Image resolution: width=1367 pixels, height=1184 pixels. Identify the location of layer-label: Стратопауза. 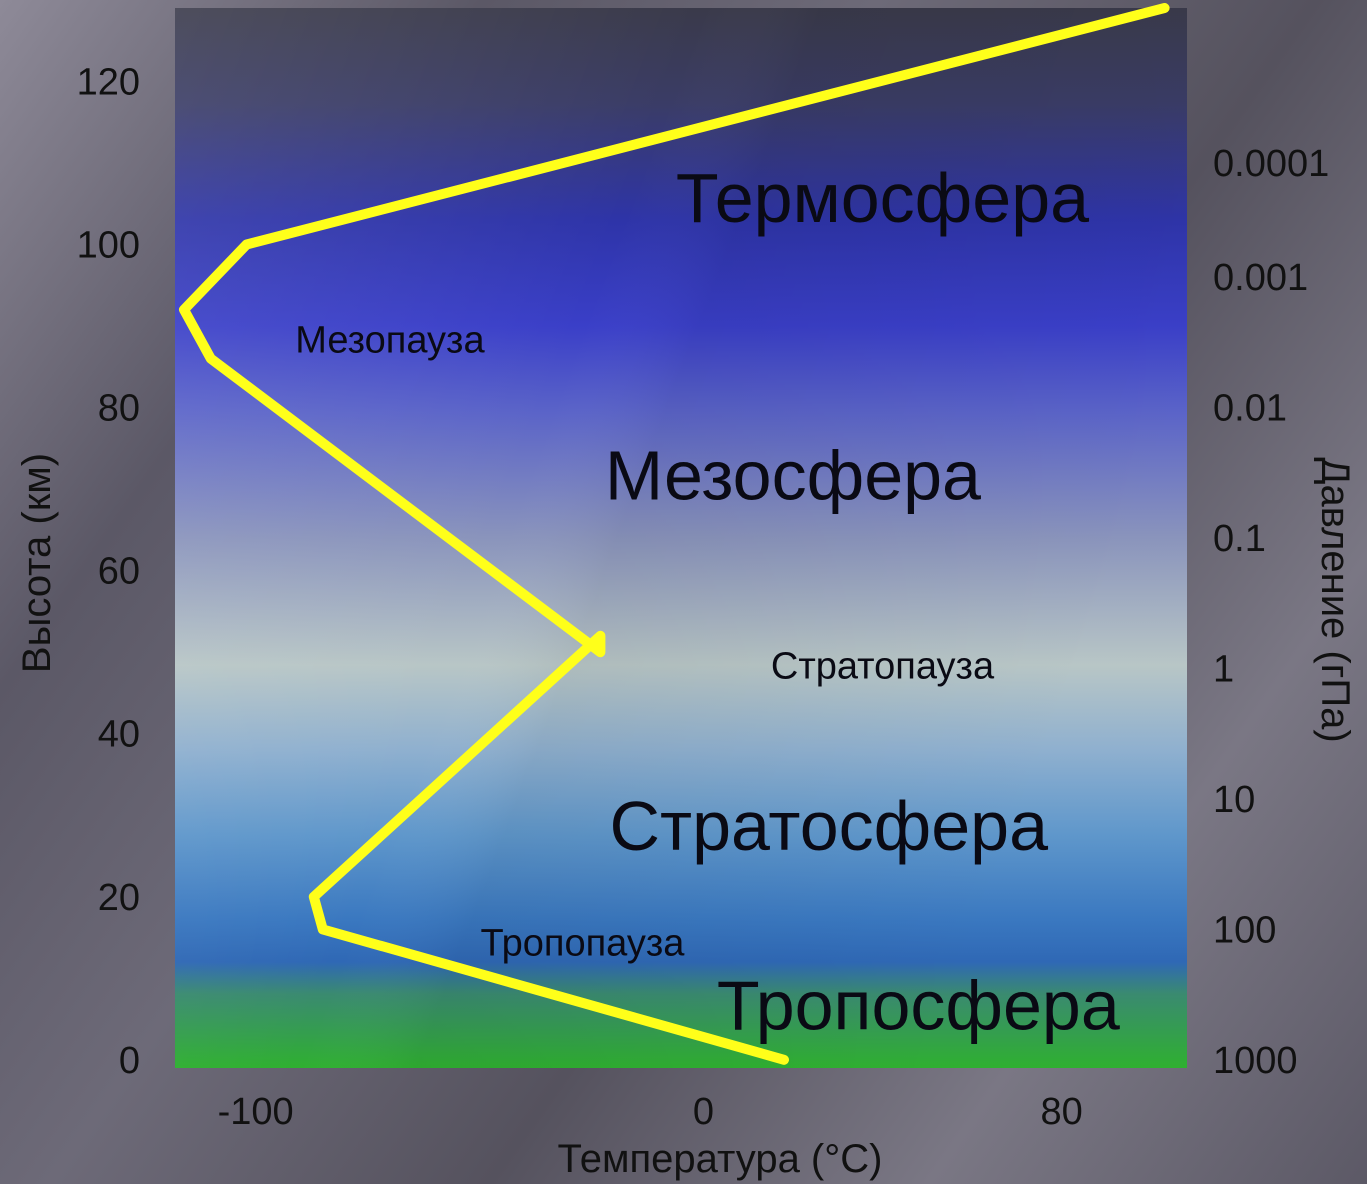
(883, 666).